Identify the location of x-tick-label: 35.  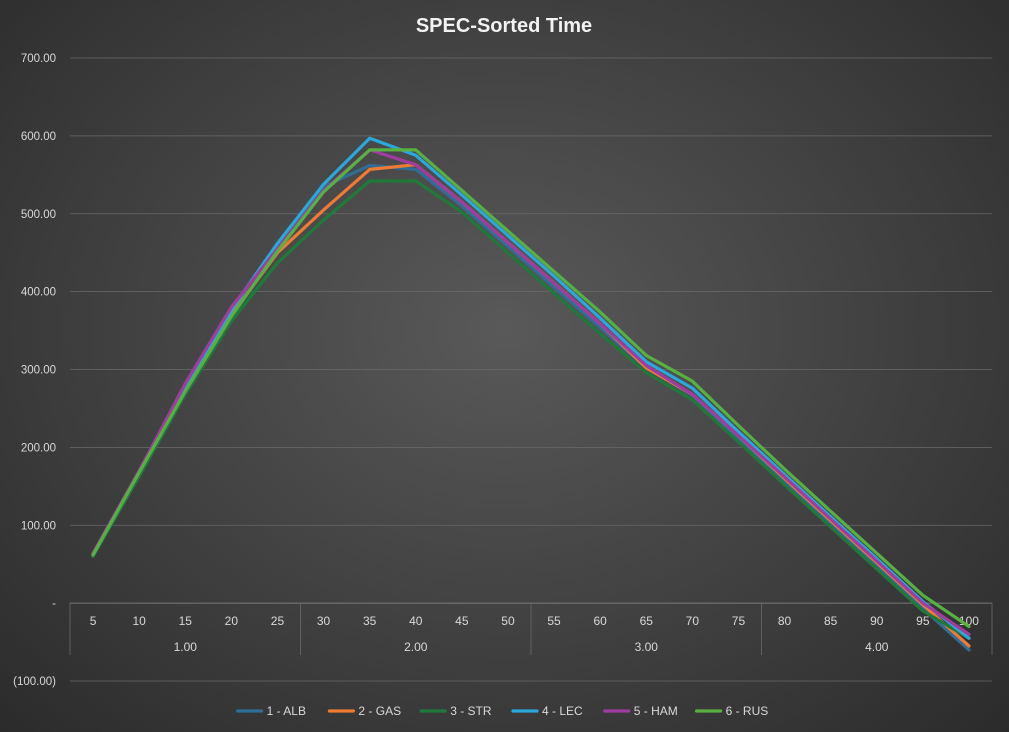
(370, 621).